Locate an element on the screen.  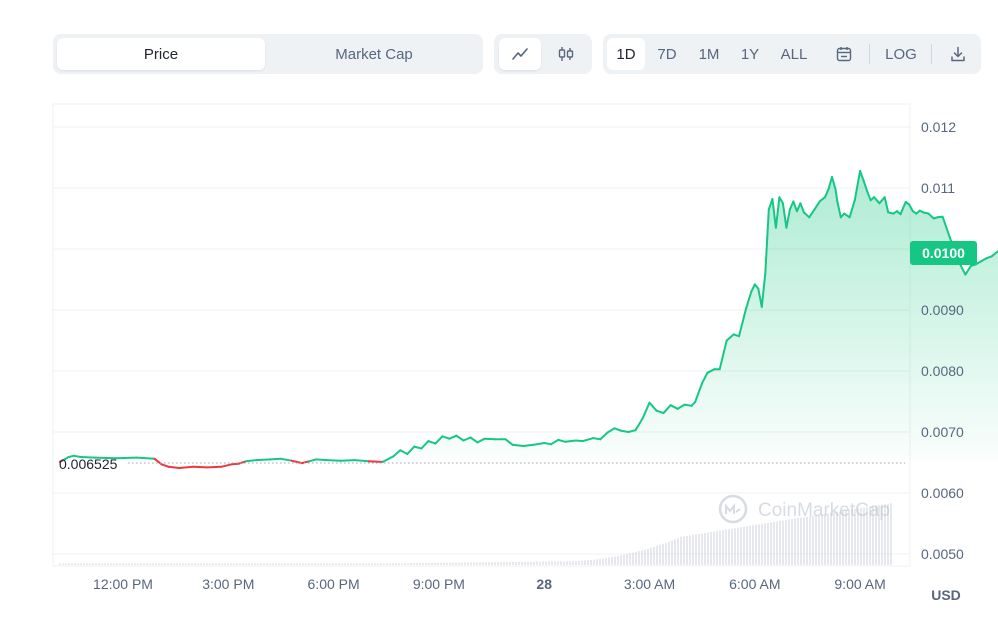
y-tick-label: 0.0060 is located at coordinates (942, 493).